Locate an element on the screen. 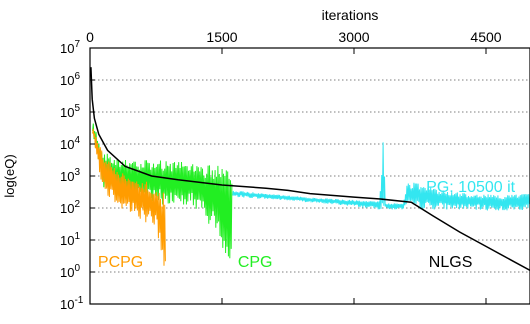  x-axis-label: iterations is located at coordinates (350, 15).